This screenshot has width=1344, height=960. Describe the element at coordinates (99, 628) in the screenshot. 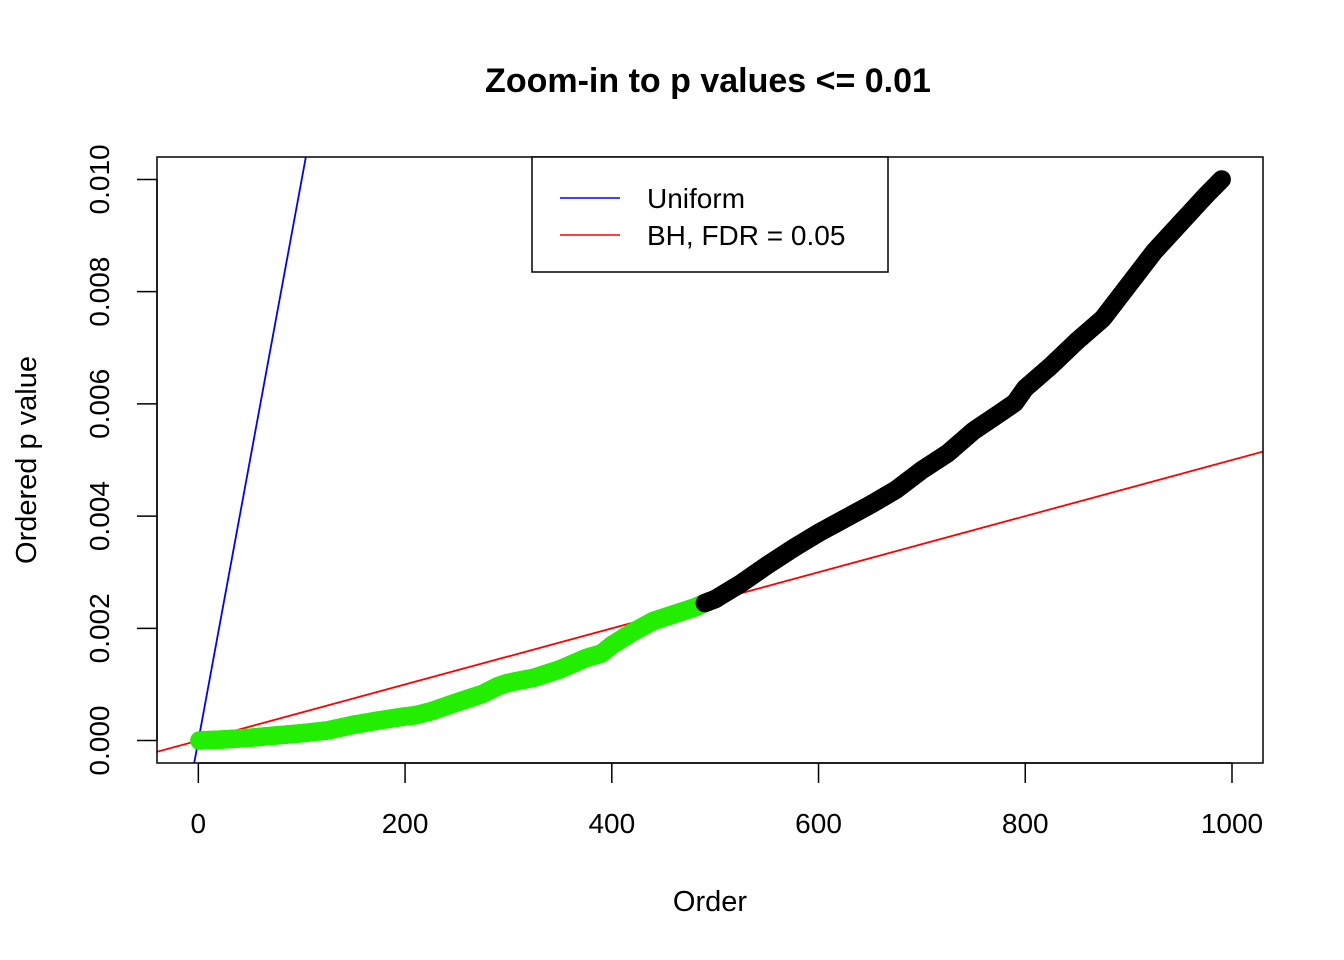

I see `y-tick-label: 0.002` at that location.